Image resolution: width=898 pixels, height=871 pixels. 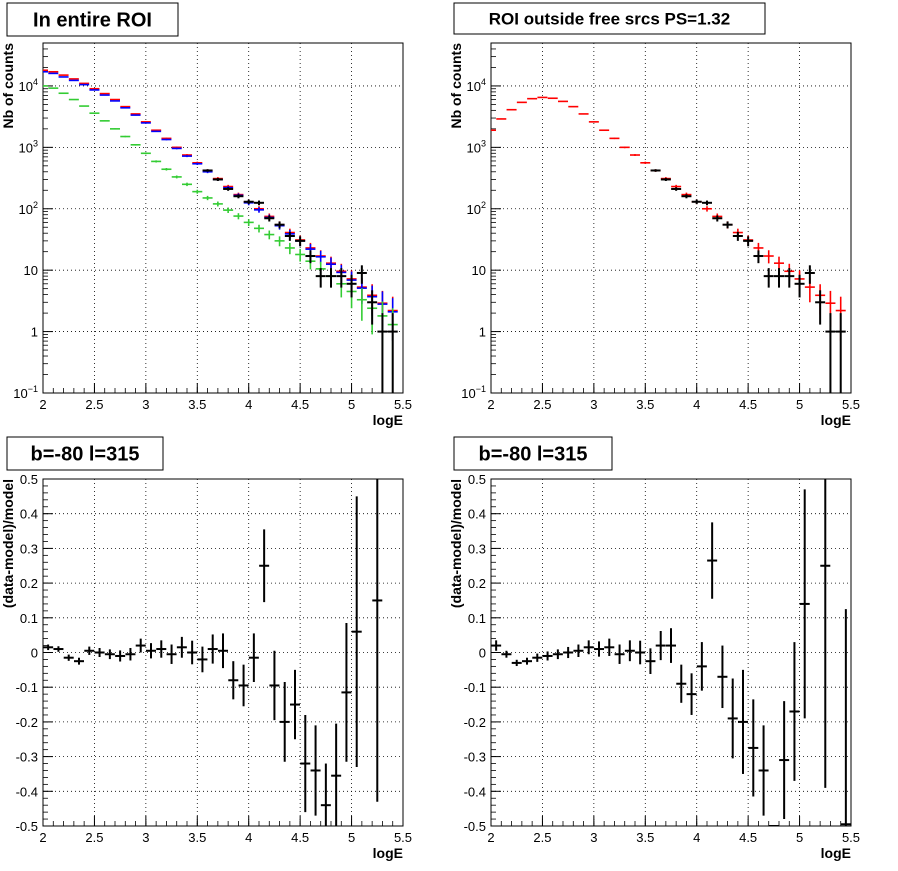 What do you see at coordinates (27, 826) in the screenshot?
I see `y-tick-label: -0.5` at bounding box center [27, 826].